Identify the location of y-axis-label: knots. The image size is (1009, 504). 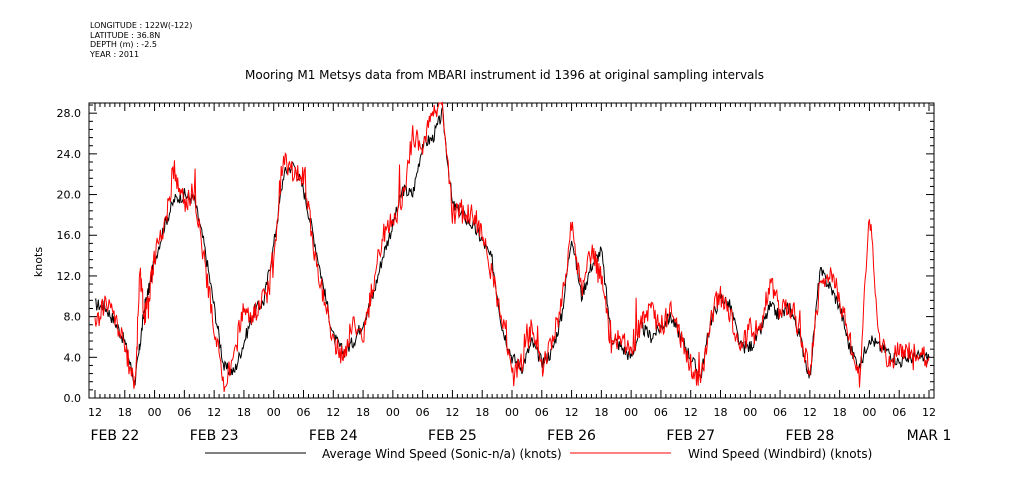
(38, 262).